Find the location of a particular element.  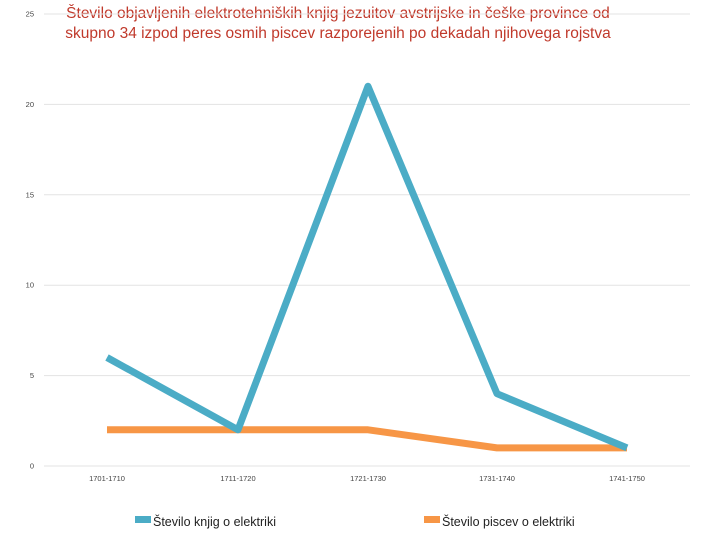

y-tick-label: 10 is located at coordinates (30, 285).